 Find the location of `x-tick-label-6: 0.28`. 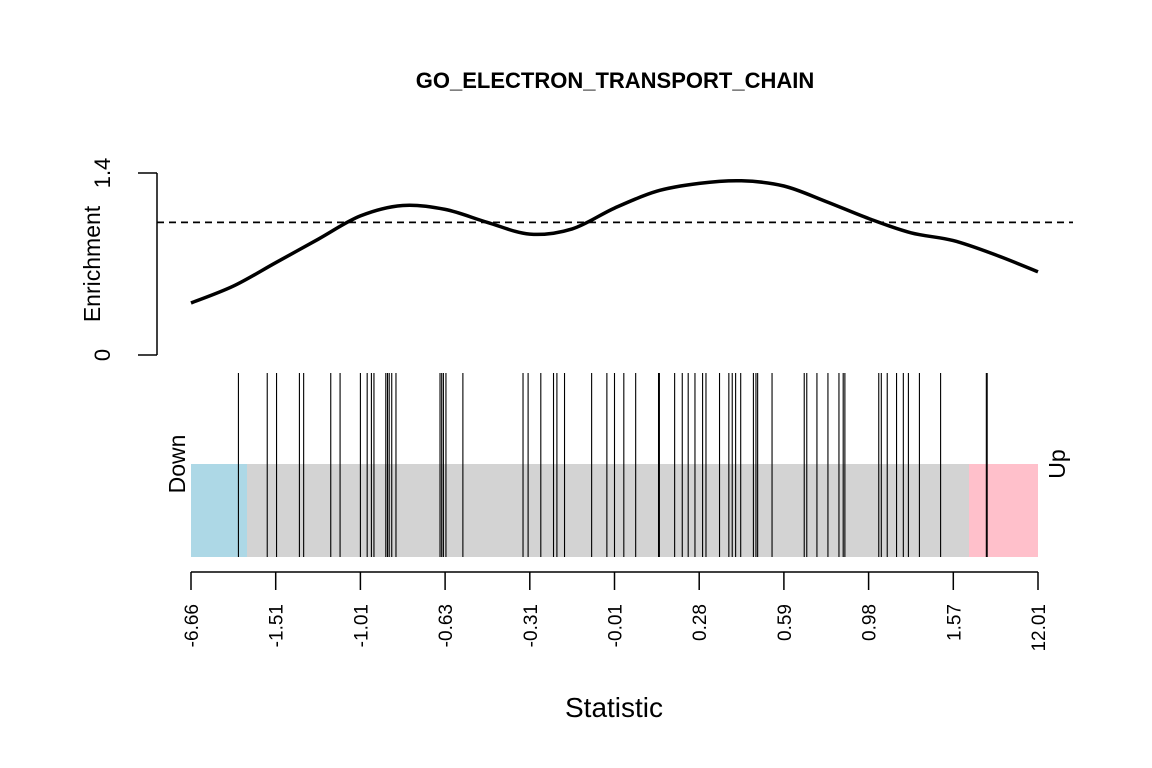

x-tick-label-6: 0.28 is located at coordinates (700, 622).